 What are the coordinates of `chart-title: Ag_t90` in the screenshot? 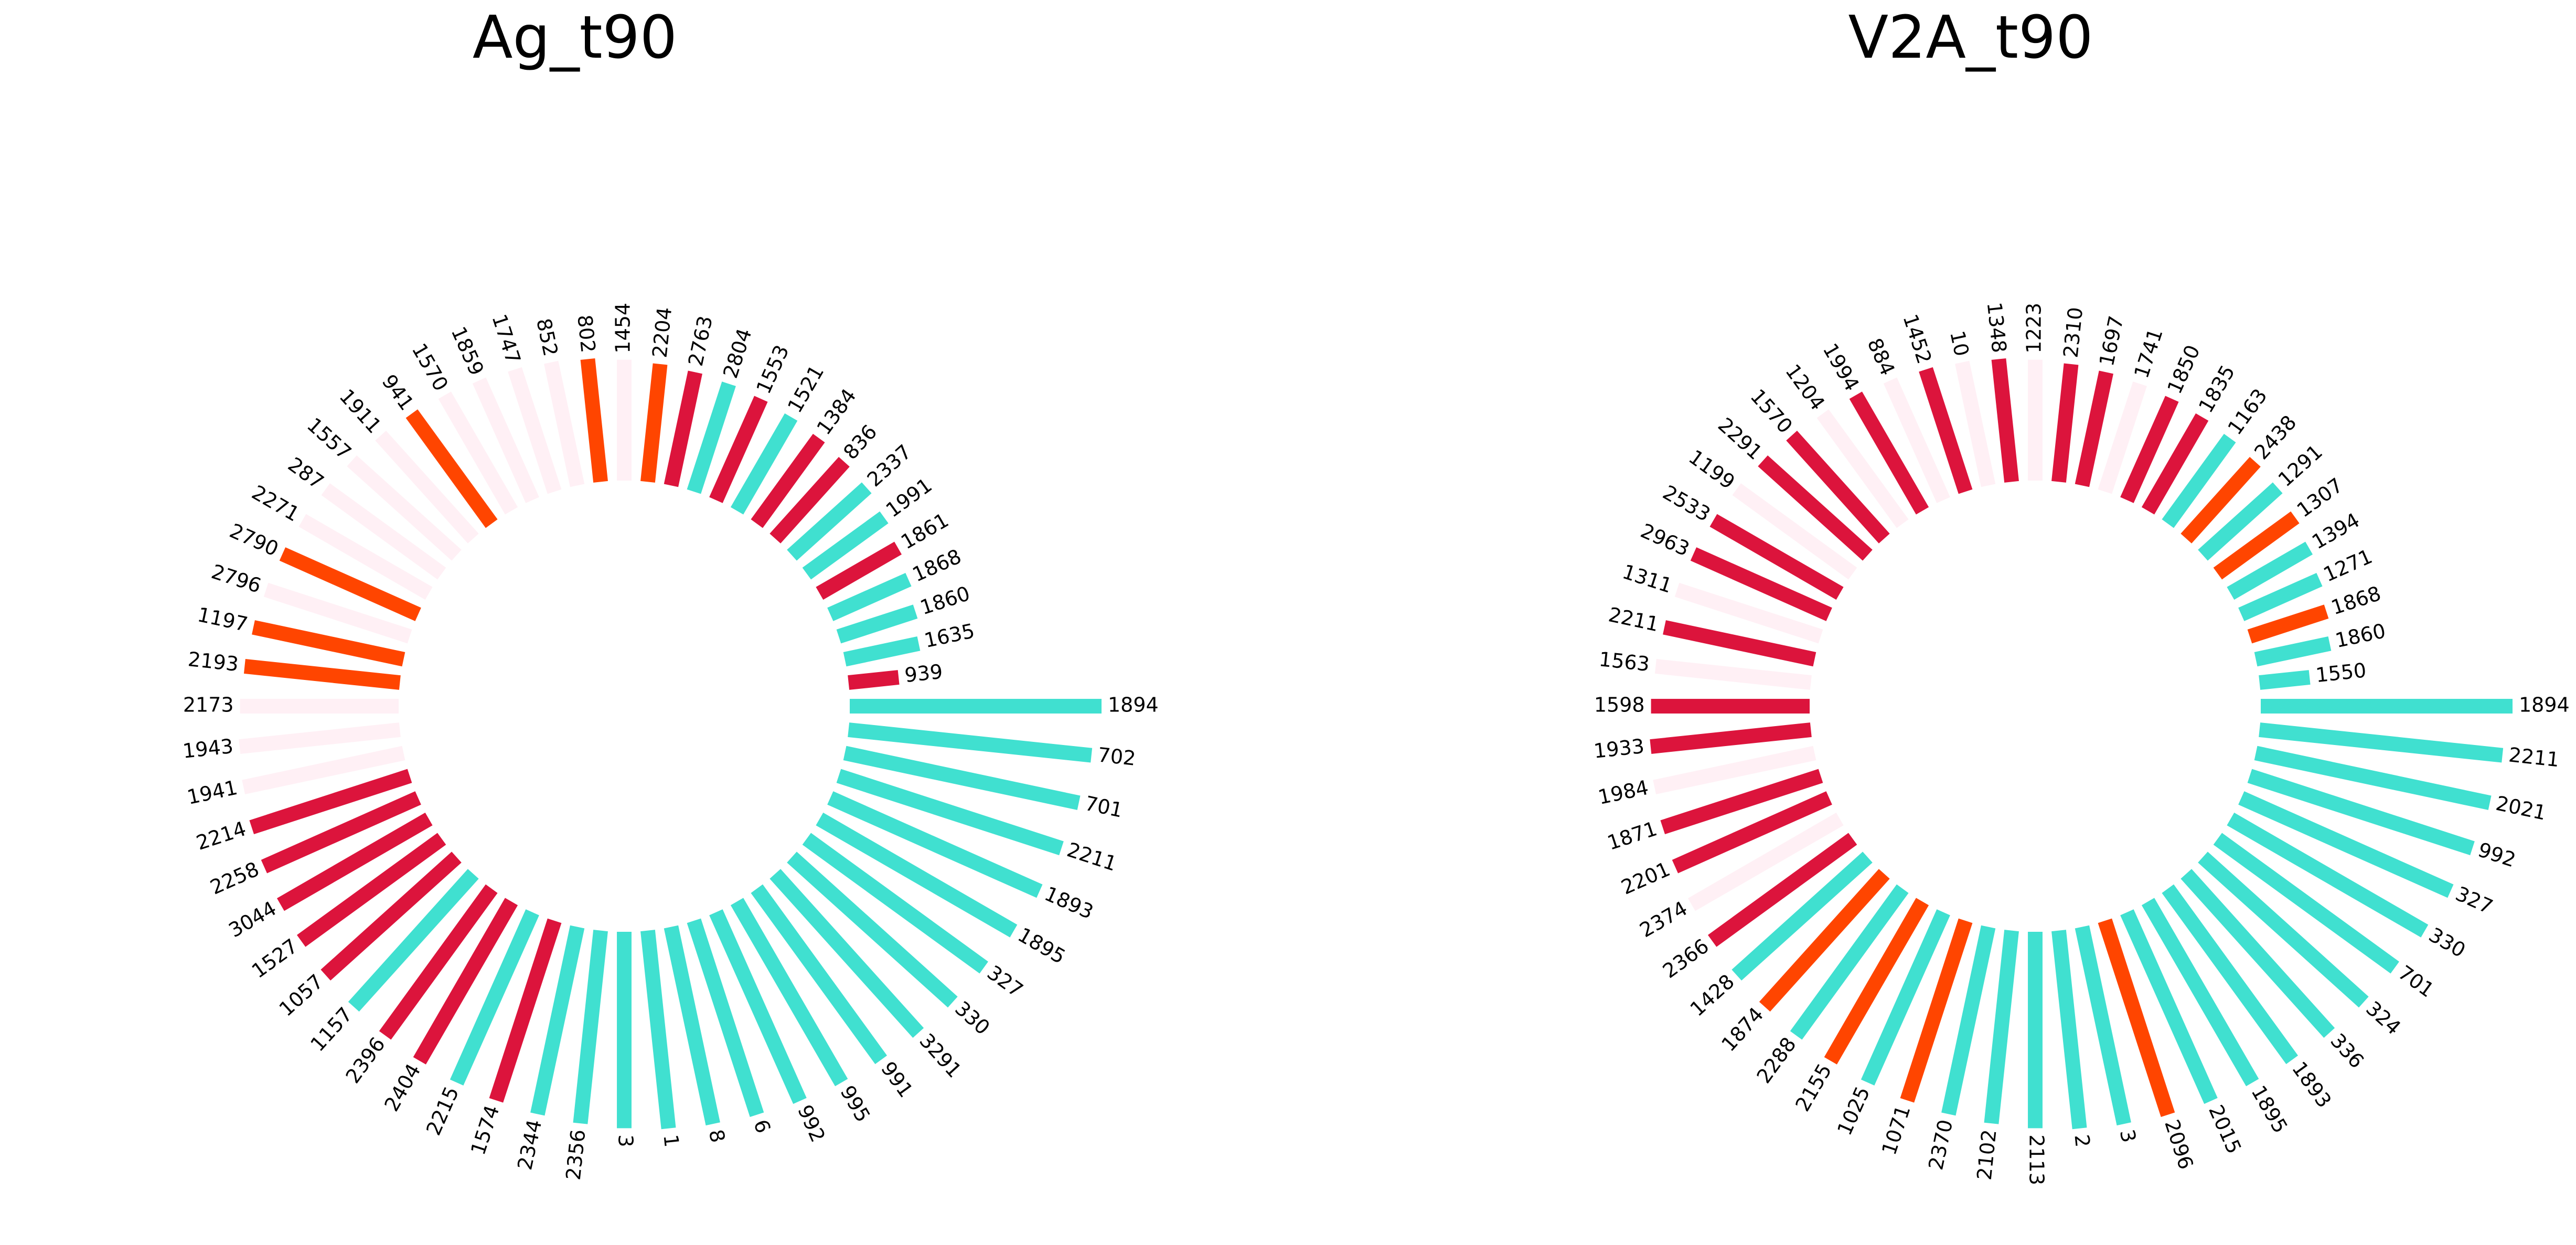 It's located at (575, 38).